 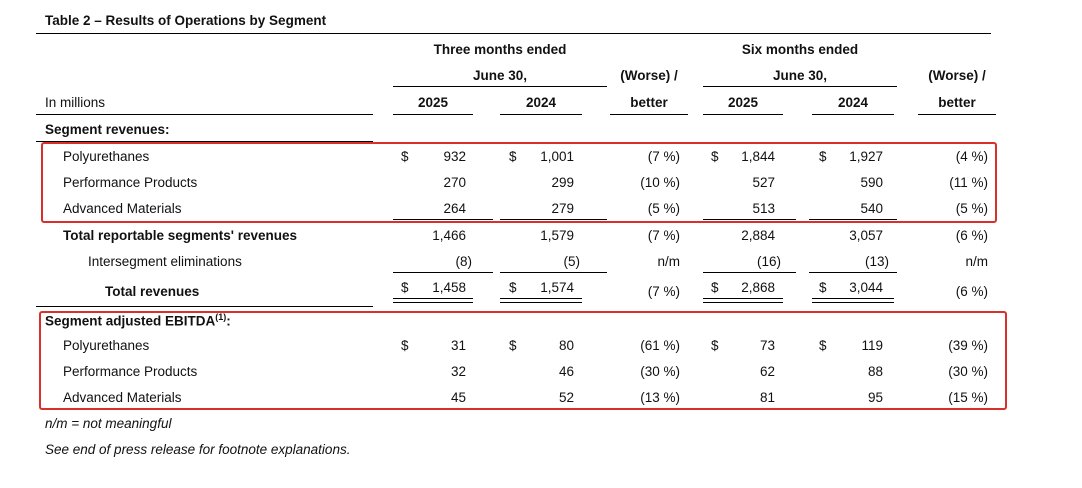 I want to click on header-year-2024-six: 2024, so click(x=853, y=102).